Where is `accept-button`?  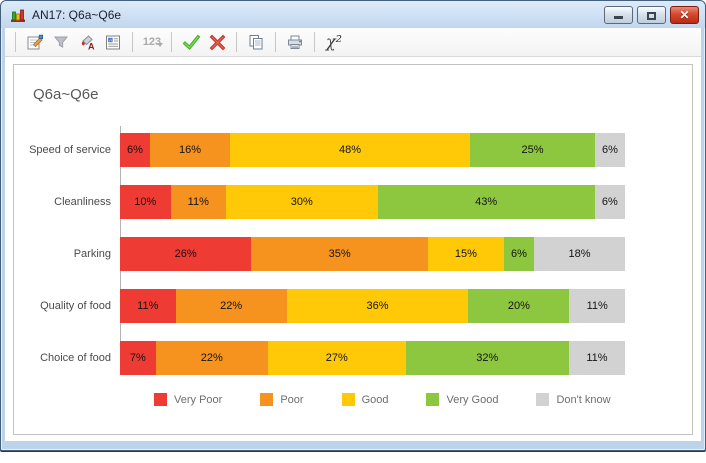
accept-button is located at coordinates (191, 42).